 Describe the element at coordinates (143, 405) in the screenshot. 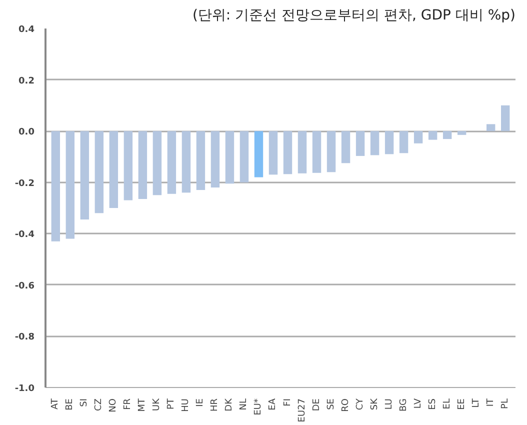

I see `x-tick-label: MT` at that location.